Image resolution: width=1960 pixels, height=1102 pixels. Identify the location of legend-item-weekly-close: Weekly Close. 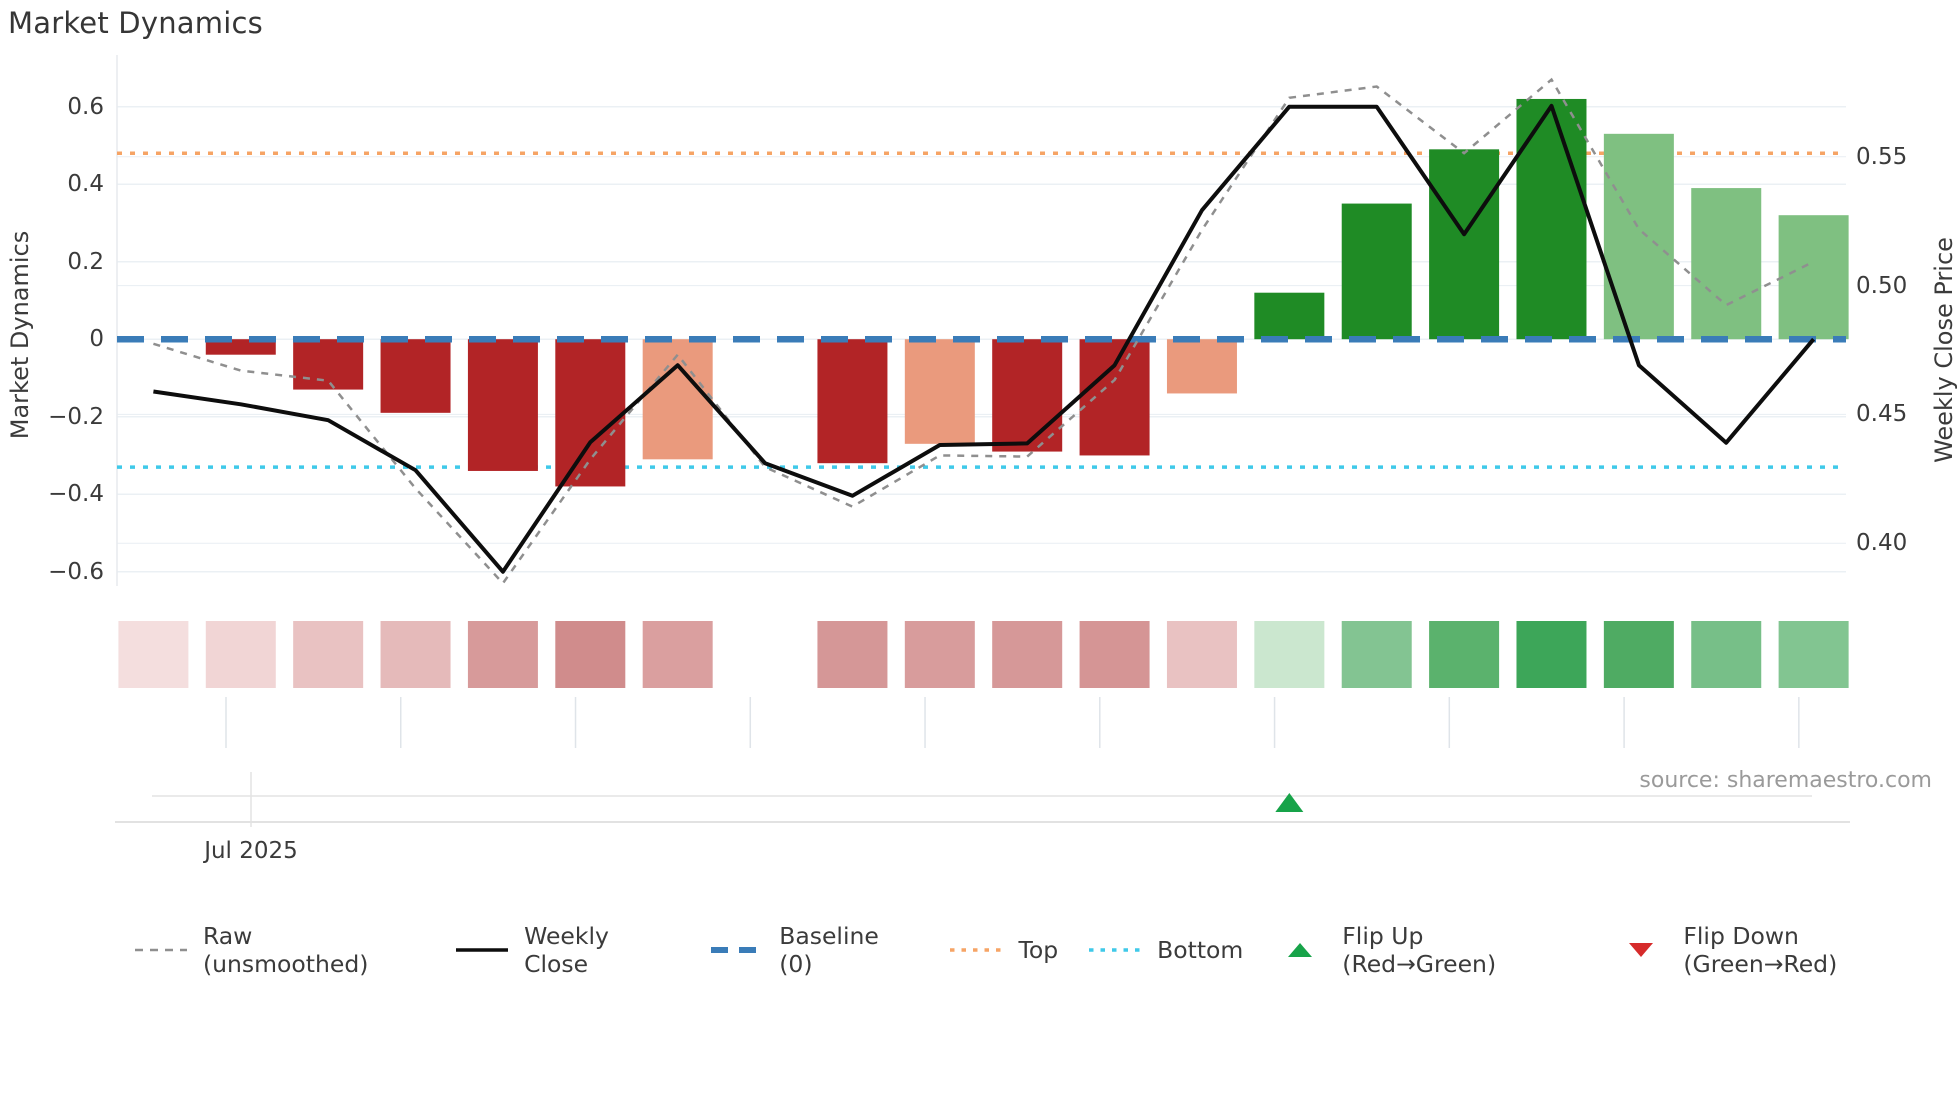
(567, 950).